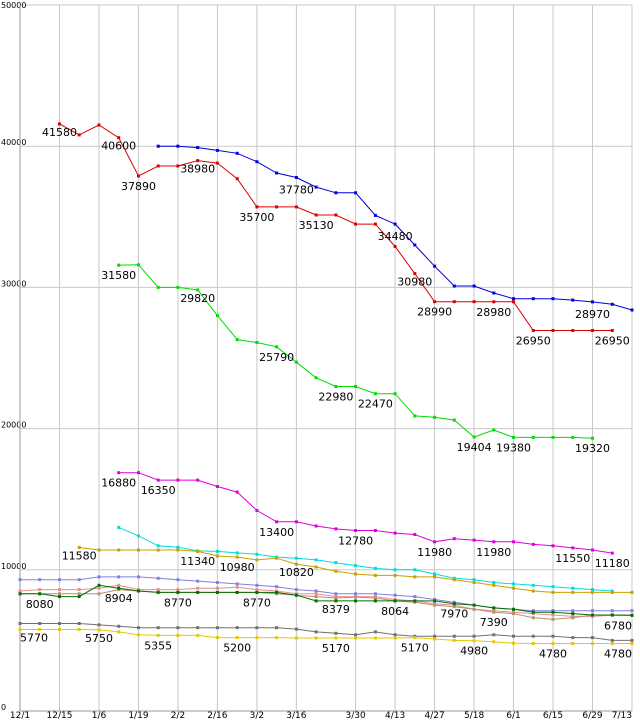  What do you see at coordinates (572, 558) in the screenshot?
I see `data-label: 11550` at bounding box center [572, 558].